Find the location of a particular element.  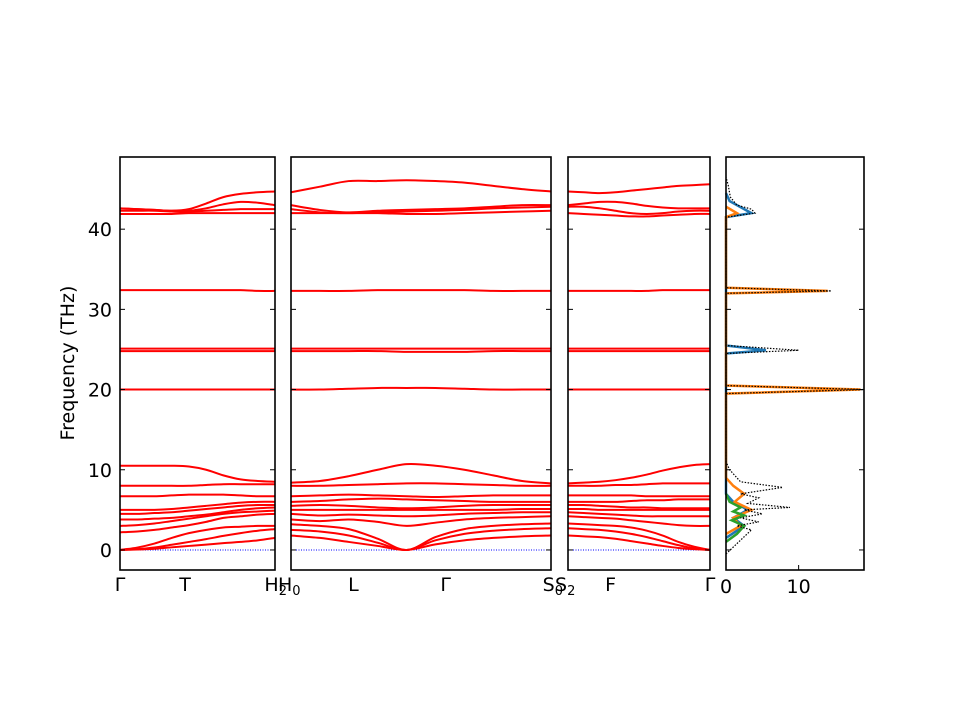

x-tick-label-1: 10 is located at coordinates (799, 587).